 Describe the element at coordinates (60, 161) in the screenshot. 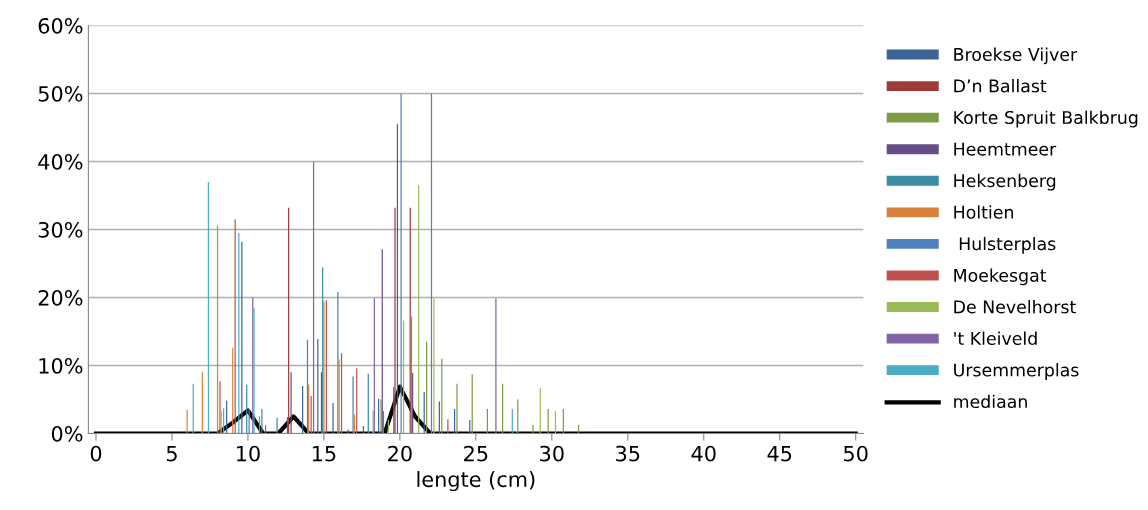

I see `y-tick-label: 40%` at that location.